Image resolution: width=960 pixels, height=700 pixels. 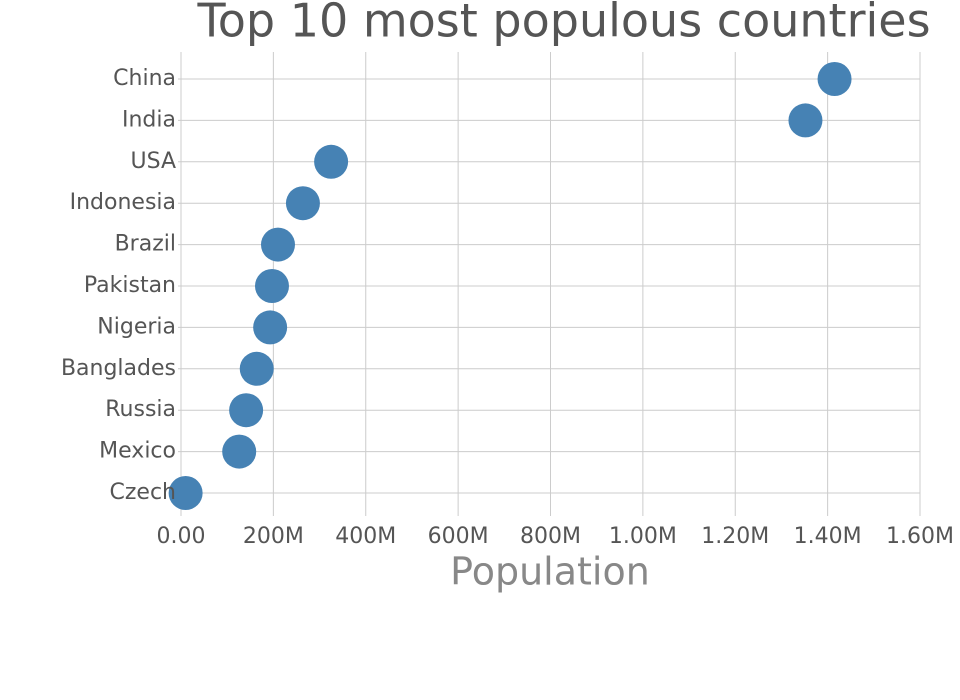 What do you see at coordinates (550, 572) in the screenshot?
I see `x-axis-title: Population` at bounding box center [550, 572].